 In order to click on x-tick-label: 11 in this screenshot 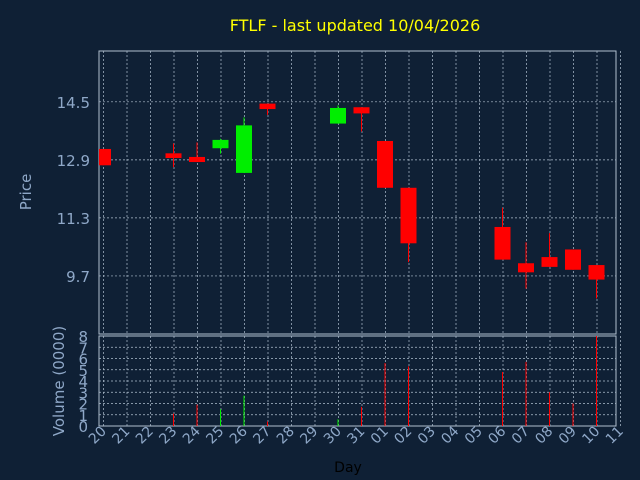, I will do `click(615, 436)`.